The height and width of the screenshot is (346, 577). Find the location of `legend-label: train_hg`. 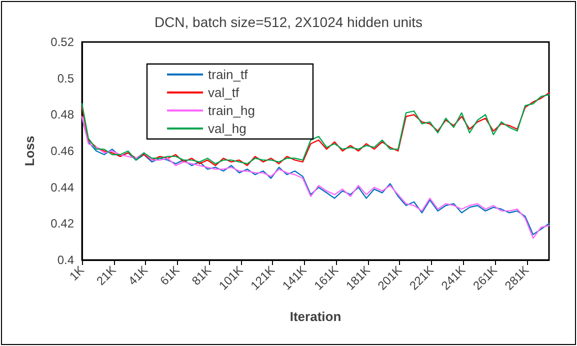

legend-label: train_hg is located at coordinates (231, 110).